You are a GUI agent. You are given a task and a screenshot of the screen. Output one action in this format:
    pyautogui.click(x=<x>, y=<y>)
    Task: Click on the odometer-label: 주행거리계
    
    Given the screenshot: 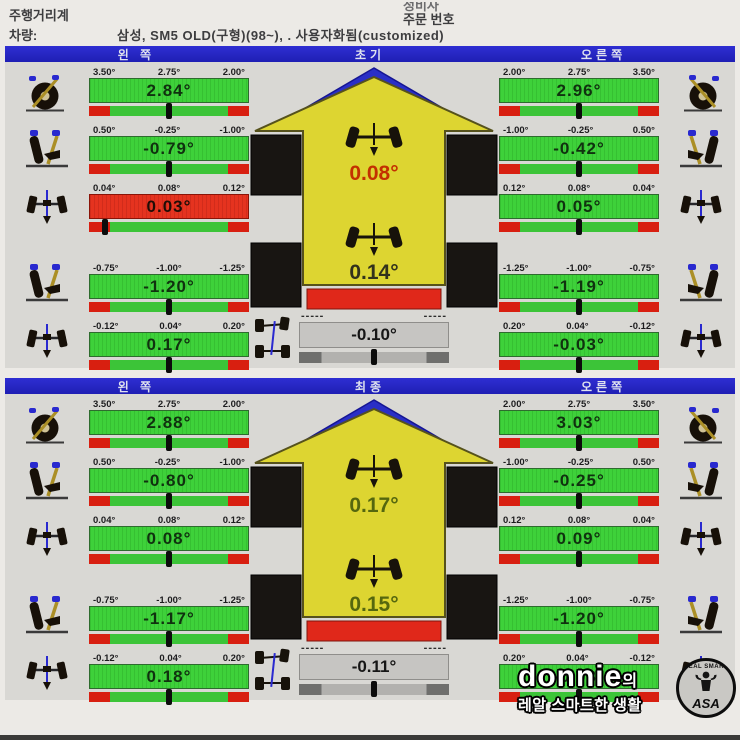 What is the action you would take?
    pyautogui.click(x=39, y=15)
    